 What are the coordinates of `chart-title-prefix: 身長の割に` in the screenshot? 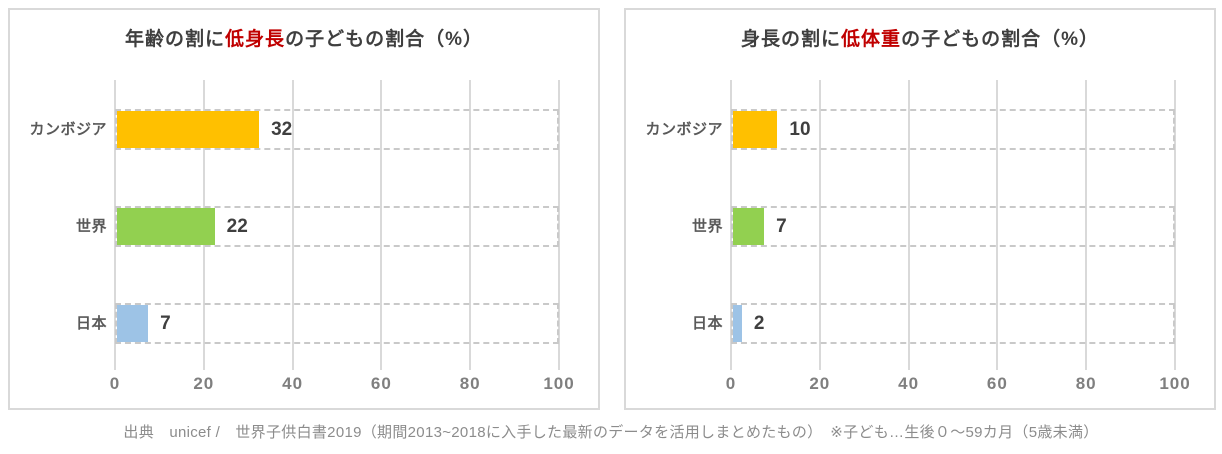 It's located at (791, 39).